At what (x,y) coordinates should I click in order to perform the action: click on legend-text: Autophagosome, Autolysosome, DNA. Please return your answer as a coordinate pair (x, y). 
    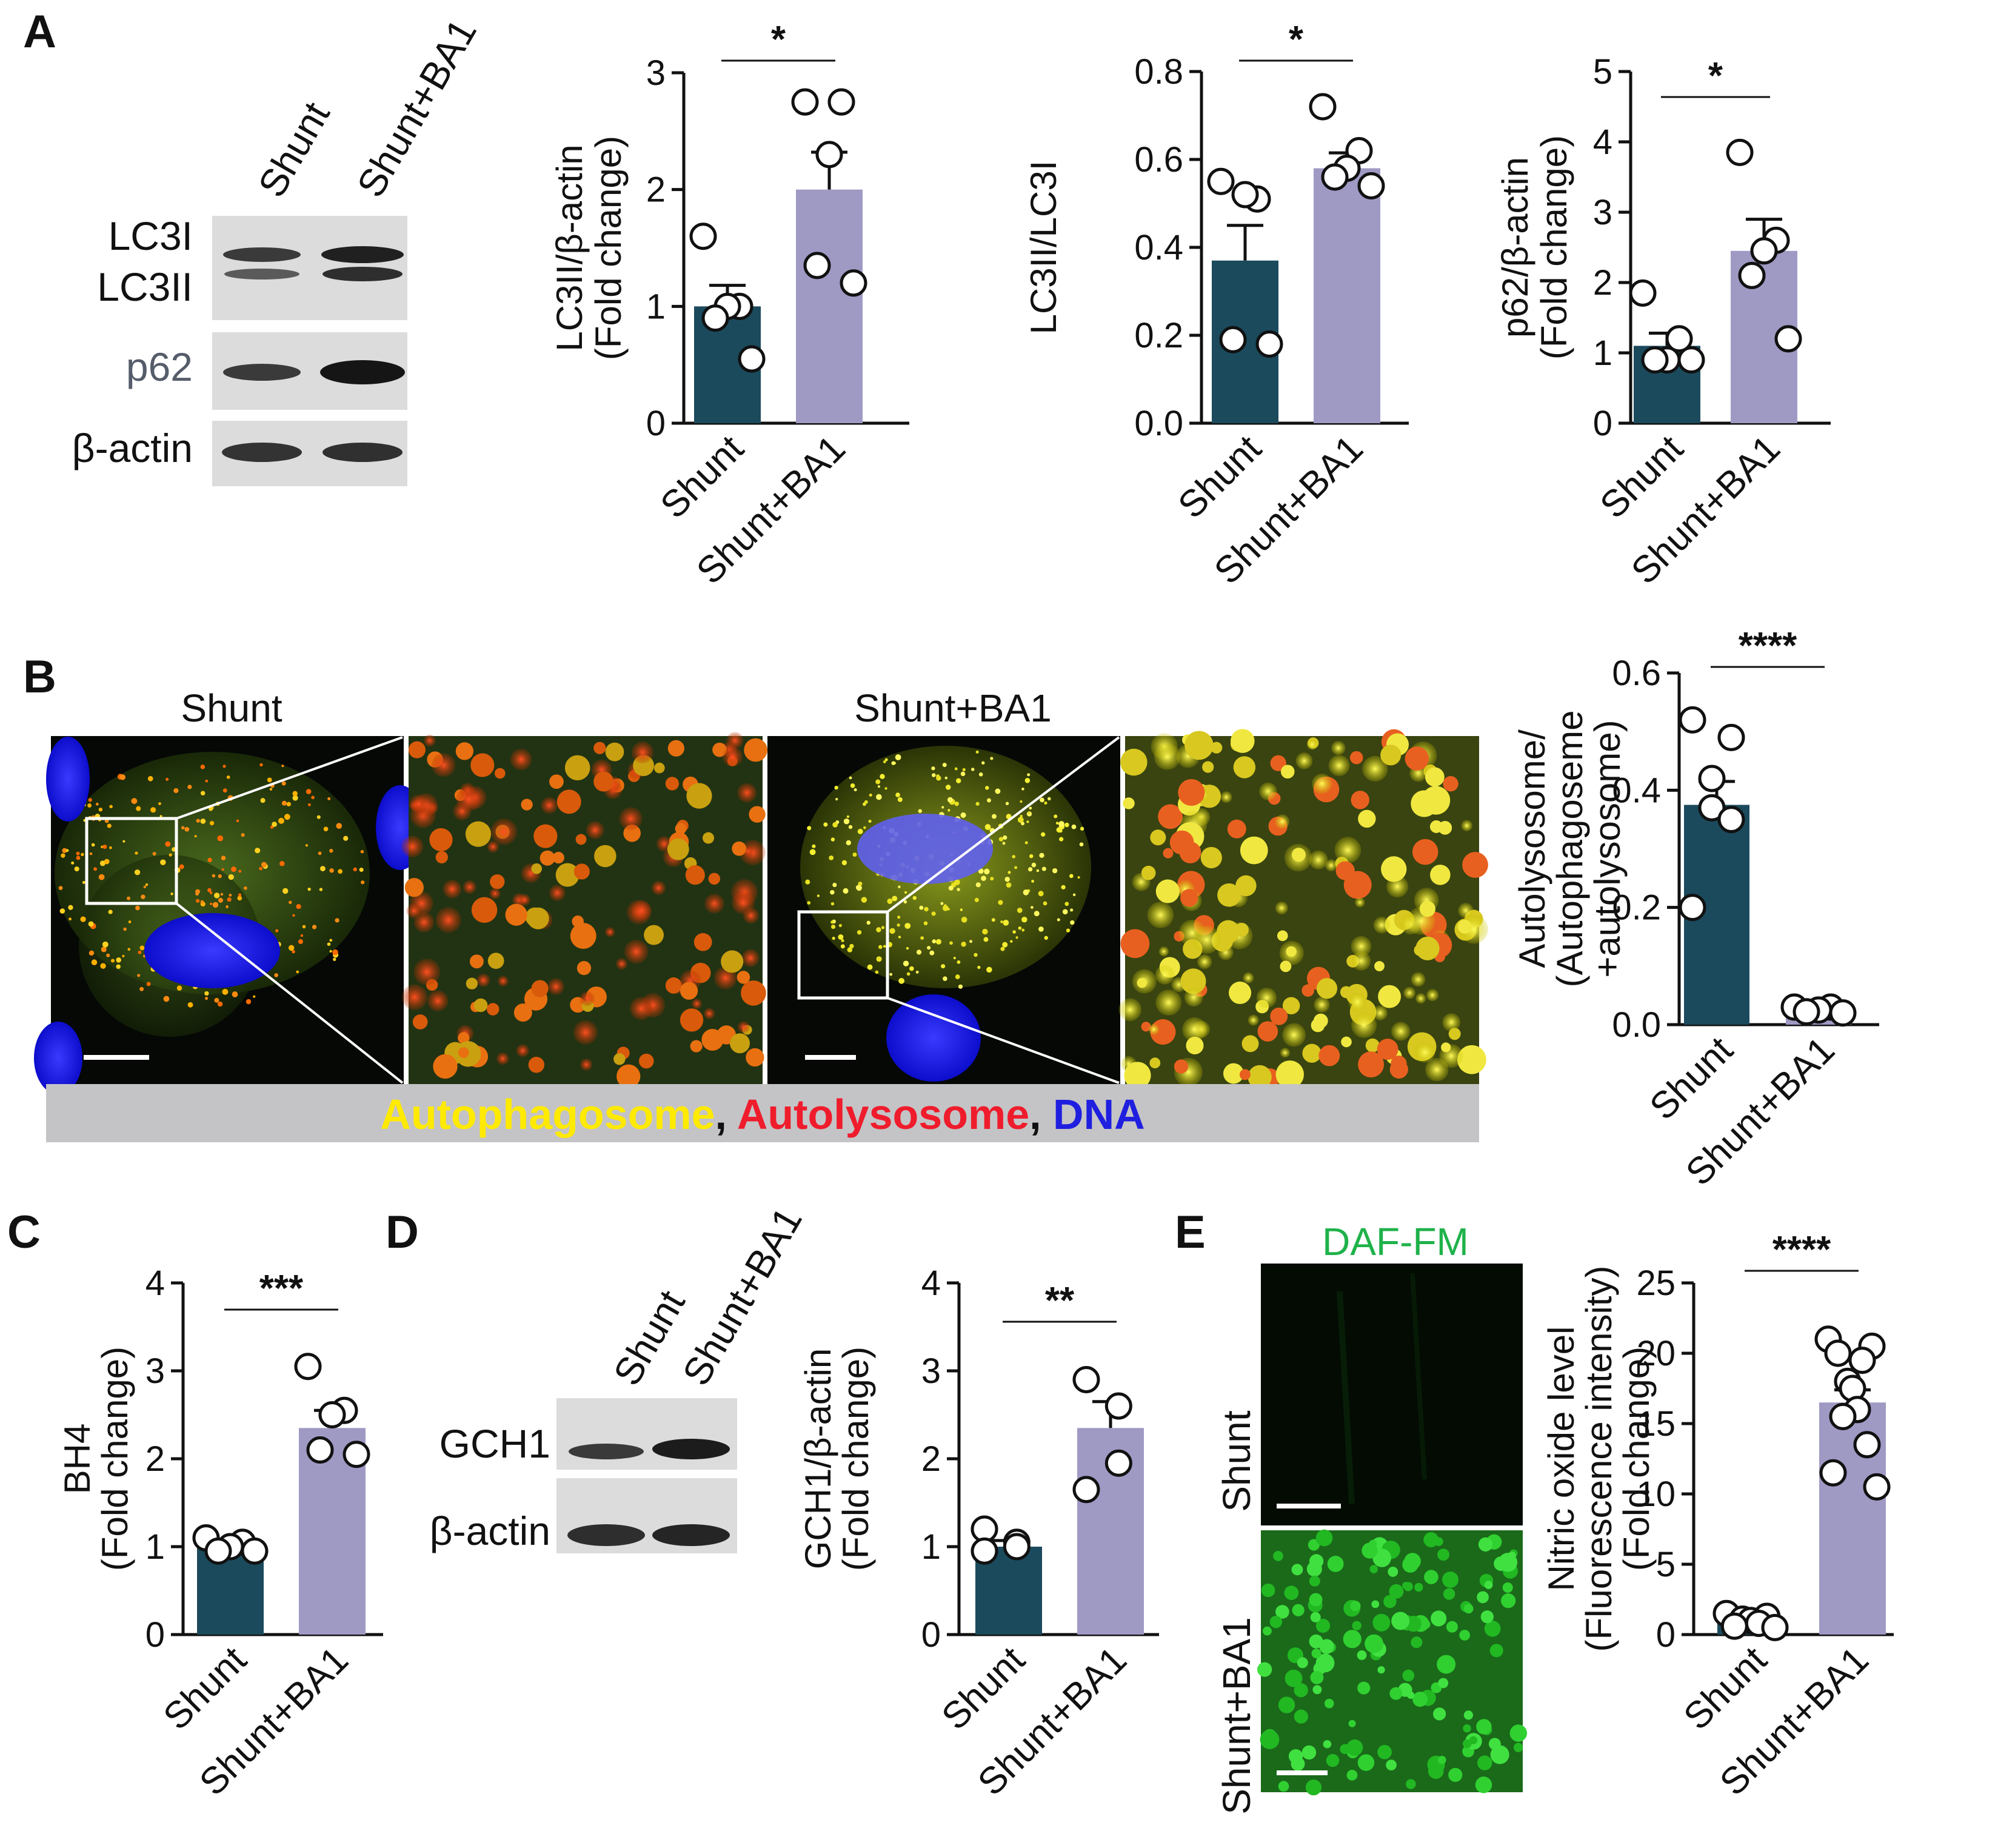
    Looking at the image, I should click on (762, 1114).